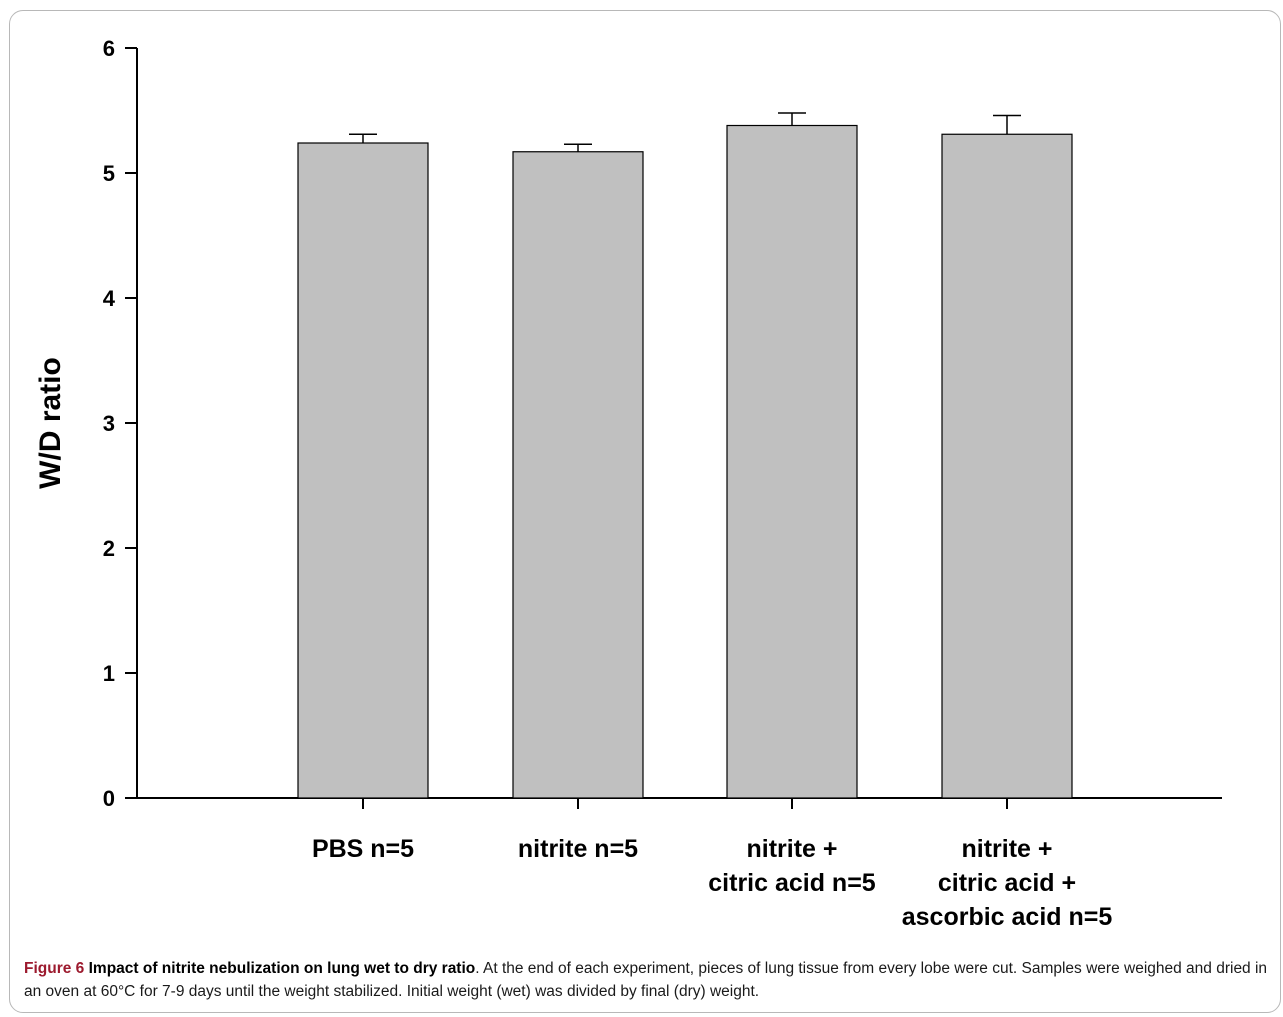 The height and width of the screenshot is (1017, 1283). Describe the element at coordinates (1007, 917) in the screenshot. I see `x-category-label: ascorbic acid n=5` at that location.